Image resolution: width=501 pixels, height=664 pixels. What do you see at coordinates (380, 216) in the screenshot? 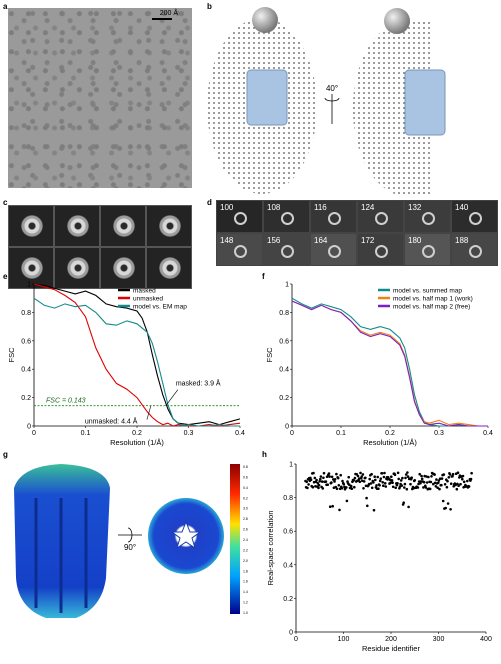
I see `cross-section: 124` at bounding box center [380, 216].